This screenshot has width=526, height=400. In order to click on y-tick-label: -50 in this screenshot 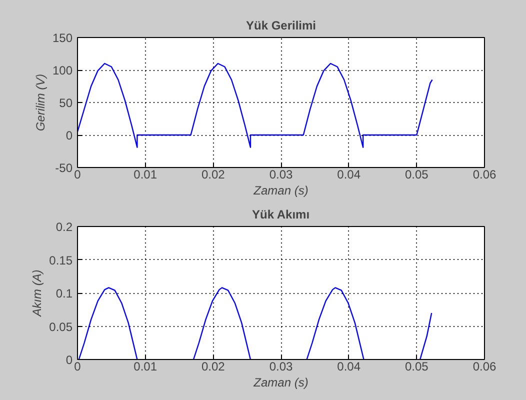, I will do `click(64, 168)`.